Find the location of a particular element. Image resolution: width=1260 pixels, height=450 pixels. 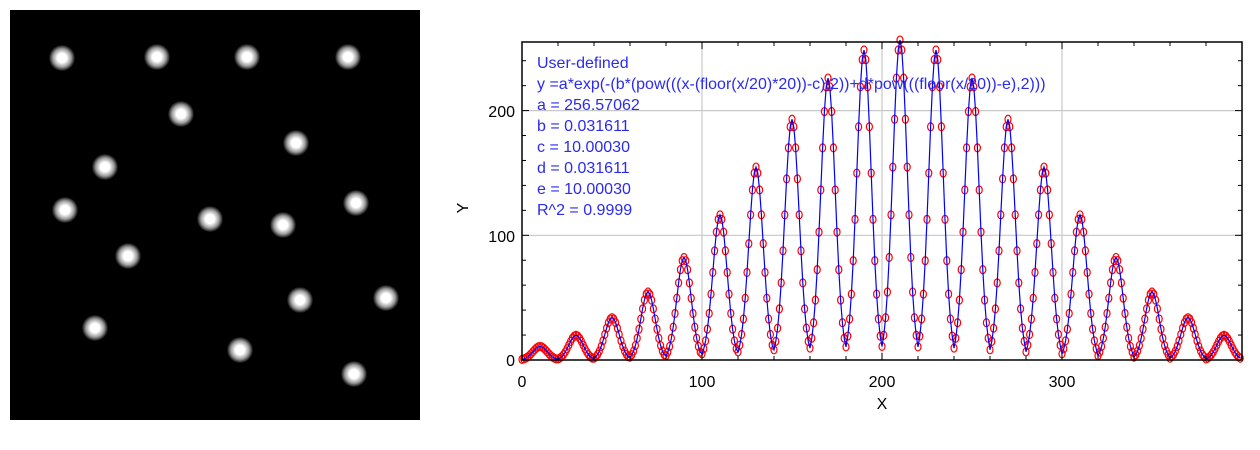

xtick-label-0: 0 is located at coordinates (522, 382).